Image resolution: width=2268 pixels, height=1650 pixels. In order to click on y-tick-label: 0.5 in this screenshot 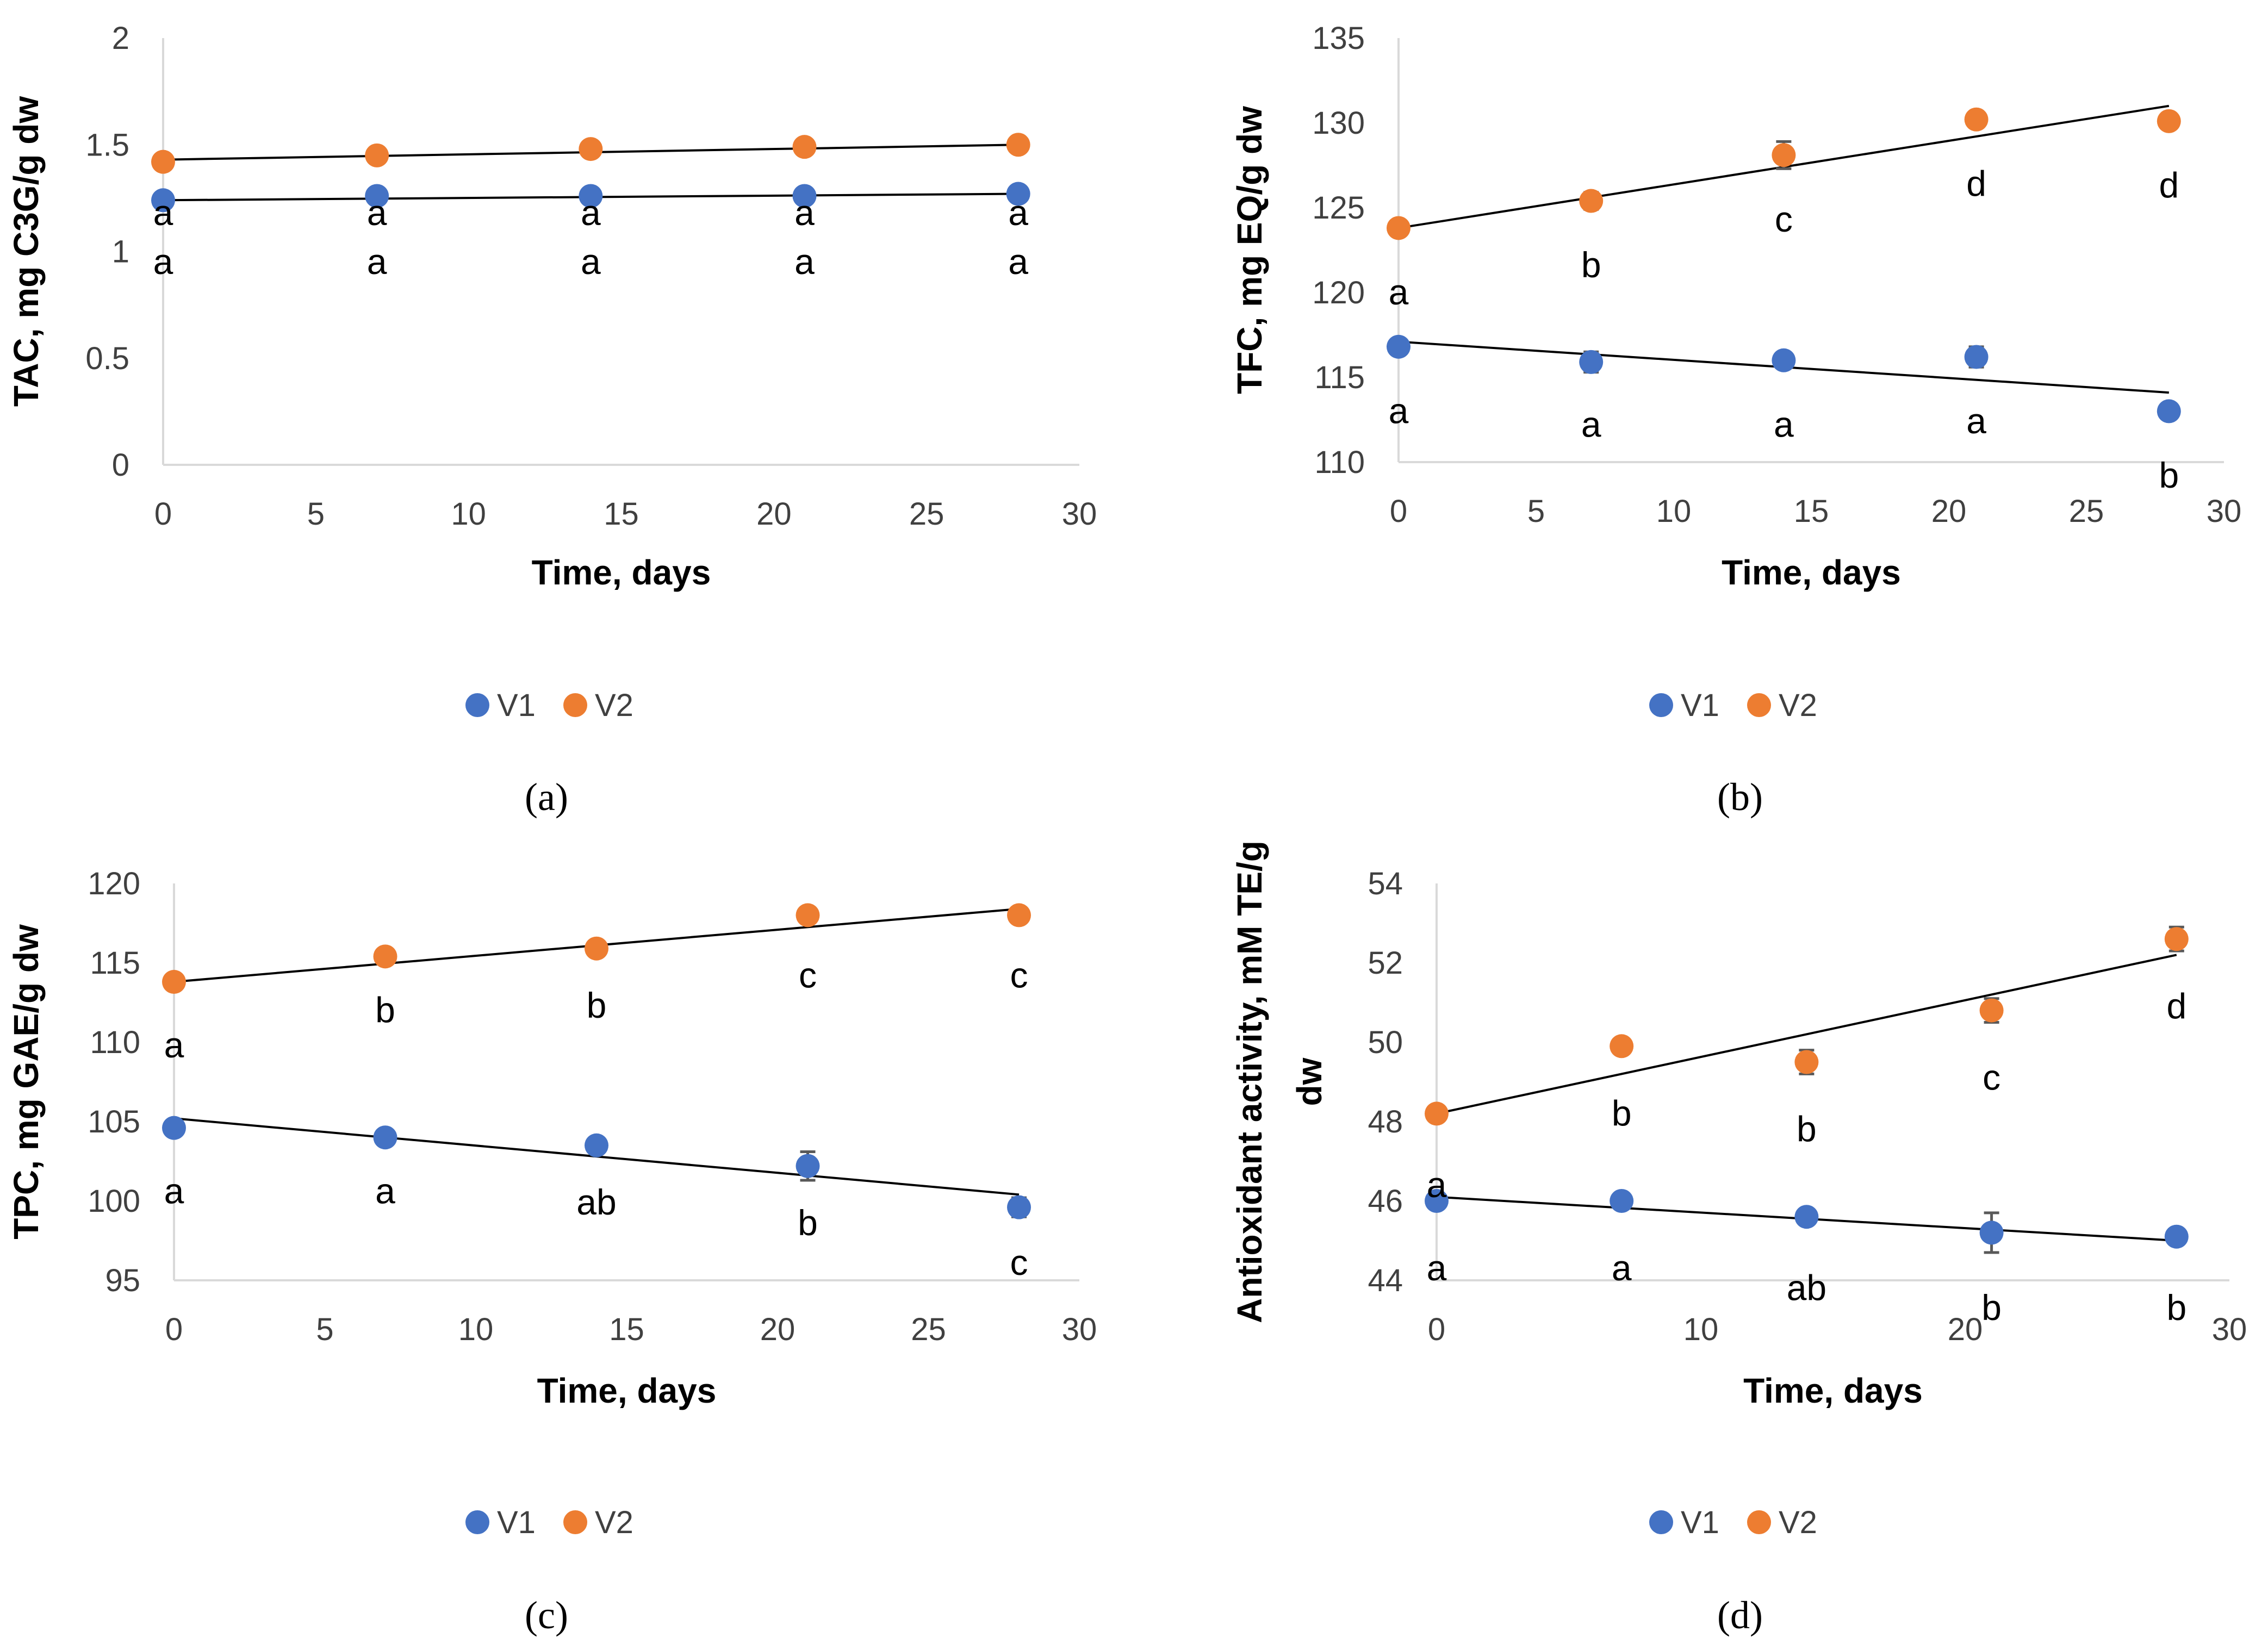, I will do `click(107, 358)`.